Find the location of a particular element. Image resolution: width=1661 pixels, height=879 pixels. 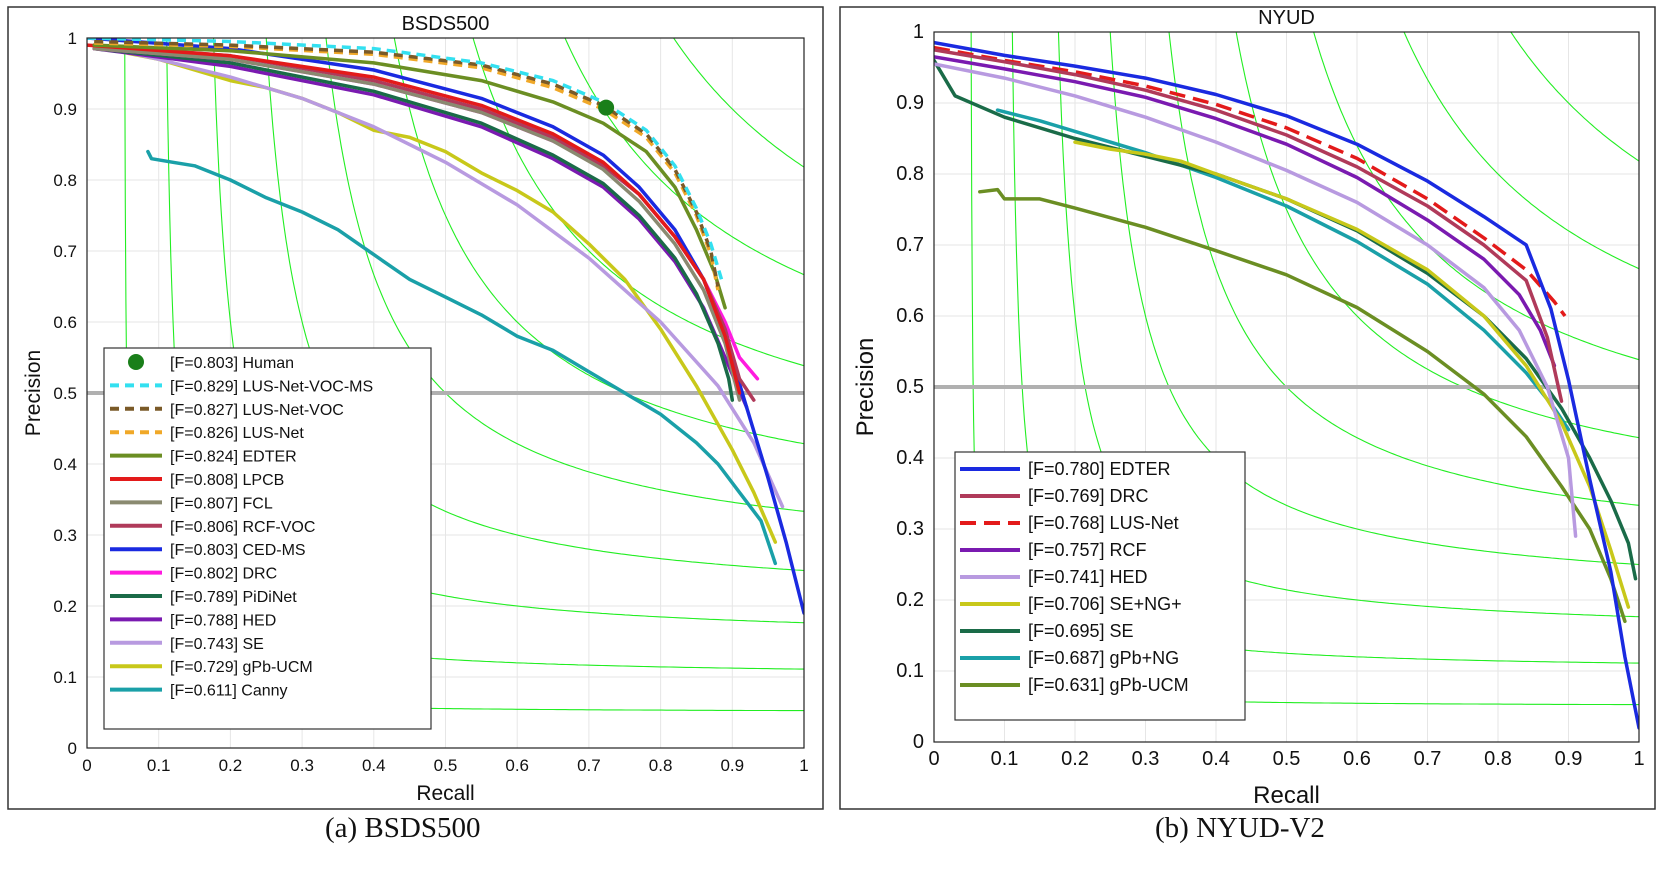

bsds500-legend-label: [F=0.729] gPb-UCM is located at coordinates (241, 667).